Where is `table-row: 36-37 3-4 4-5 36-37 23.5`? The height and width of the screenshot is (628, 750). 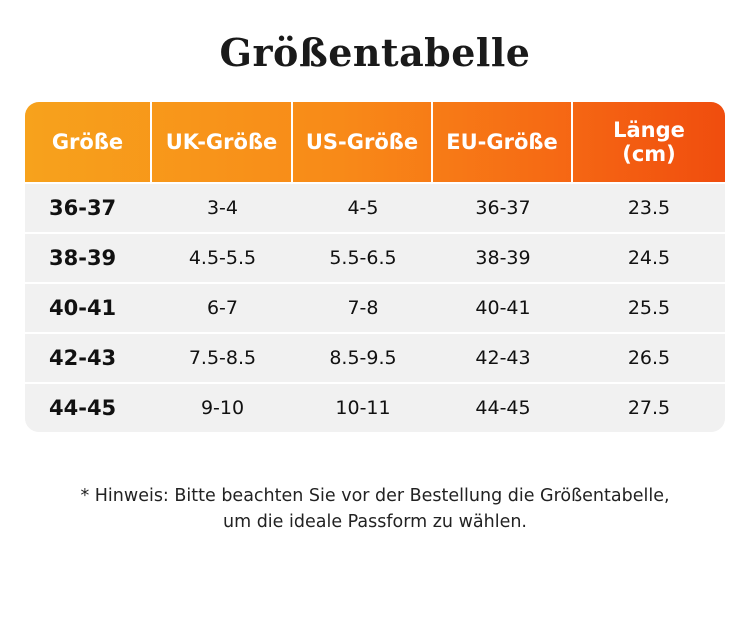
table-row: 36-37 3-4 4-5 36-37 23.5 is located at coordinates (375, 207).